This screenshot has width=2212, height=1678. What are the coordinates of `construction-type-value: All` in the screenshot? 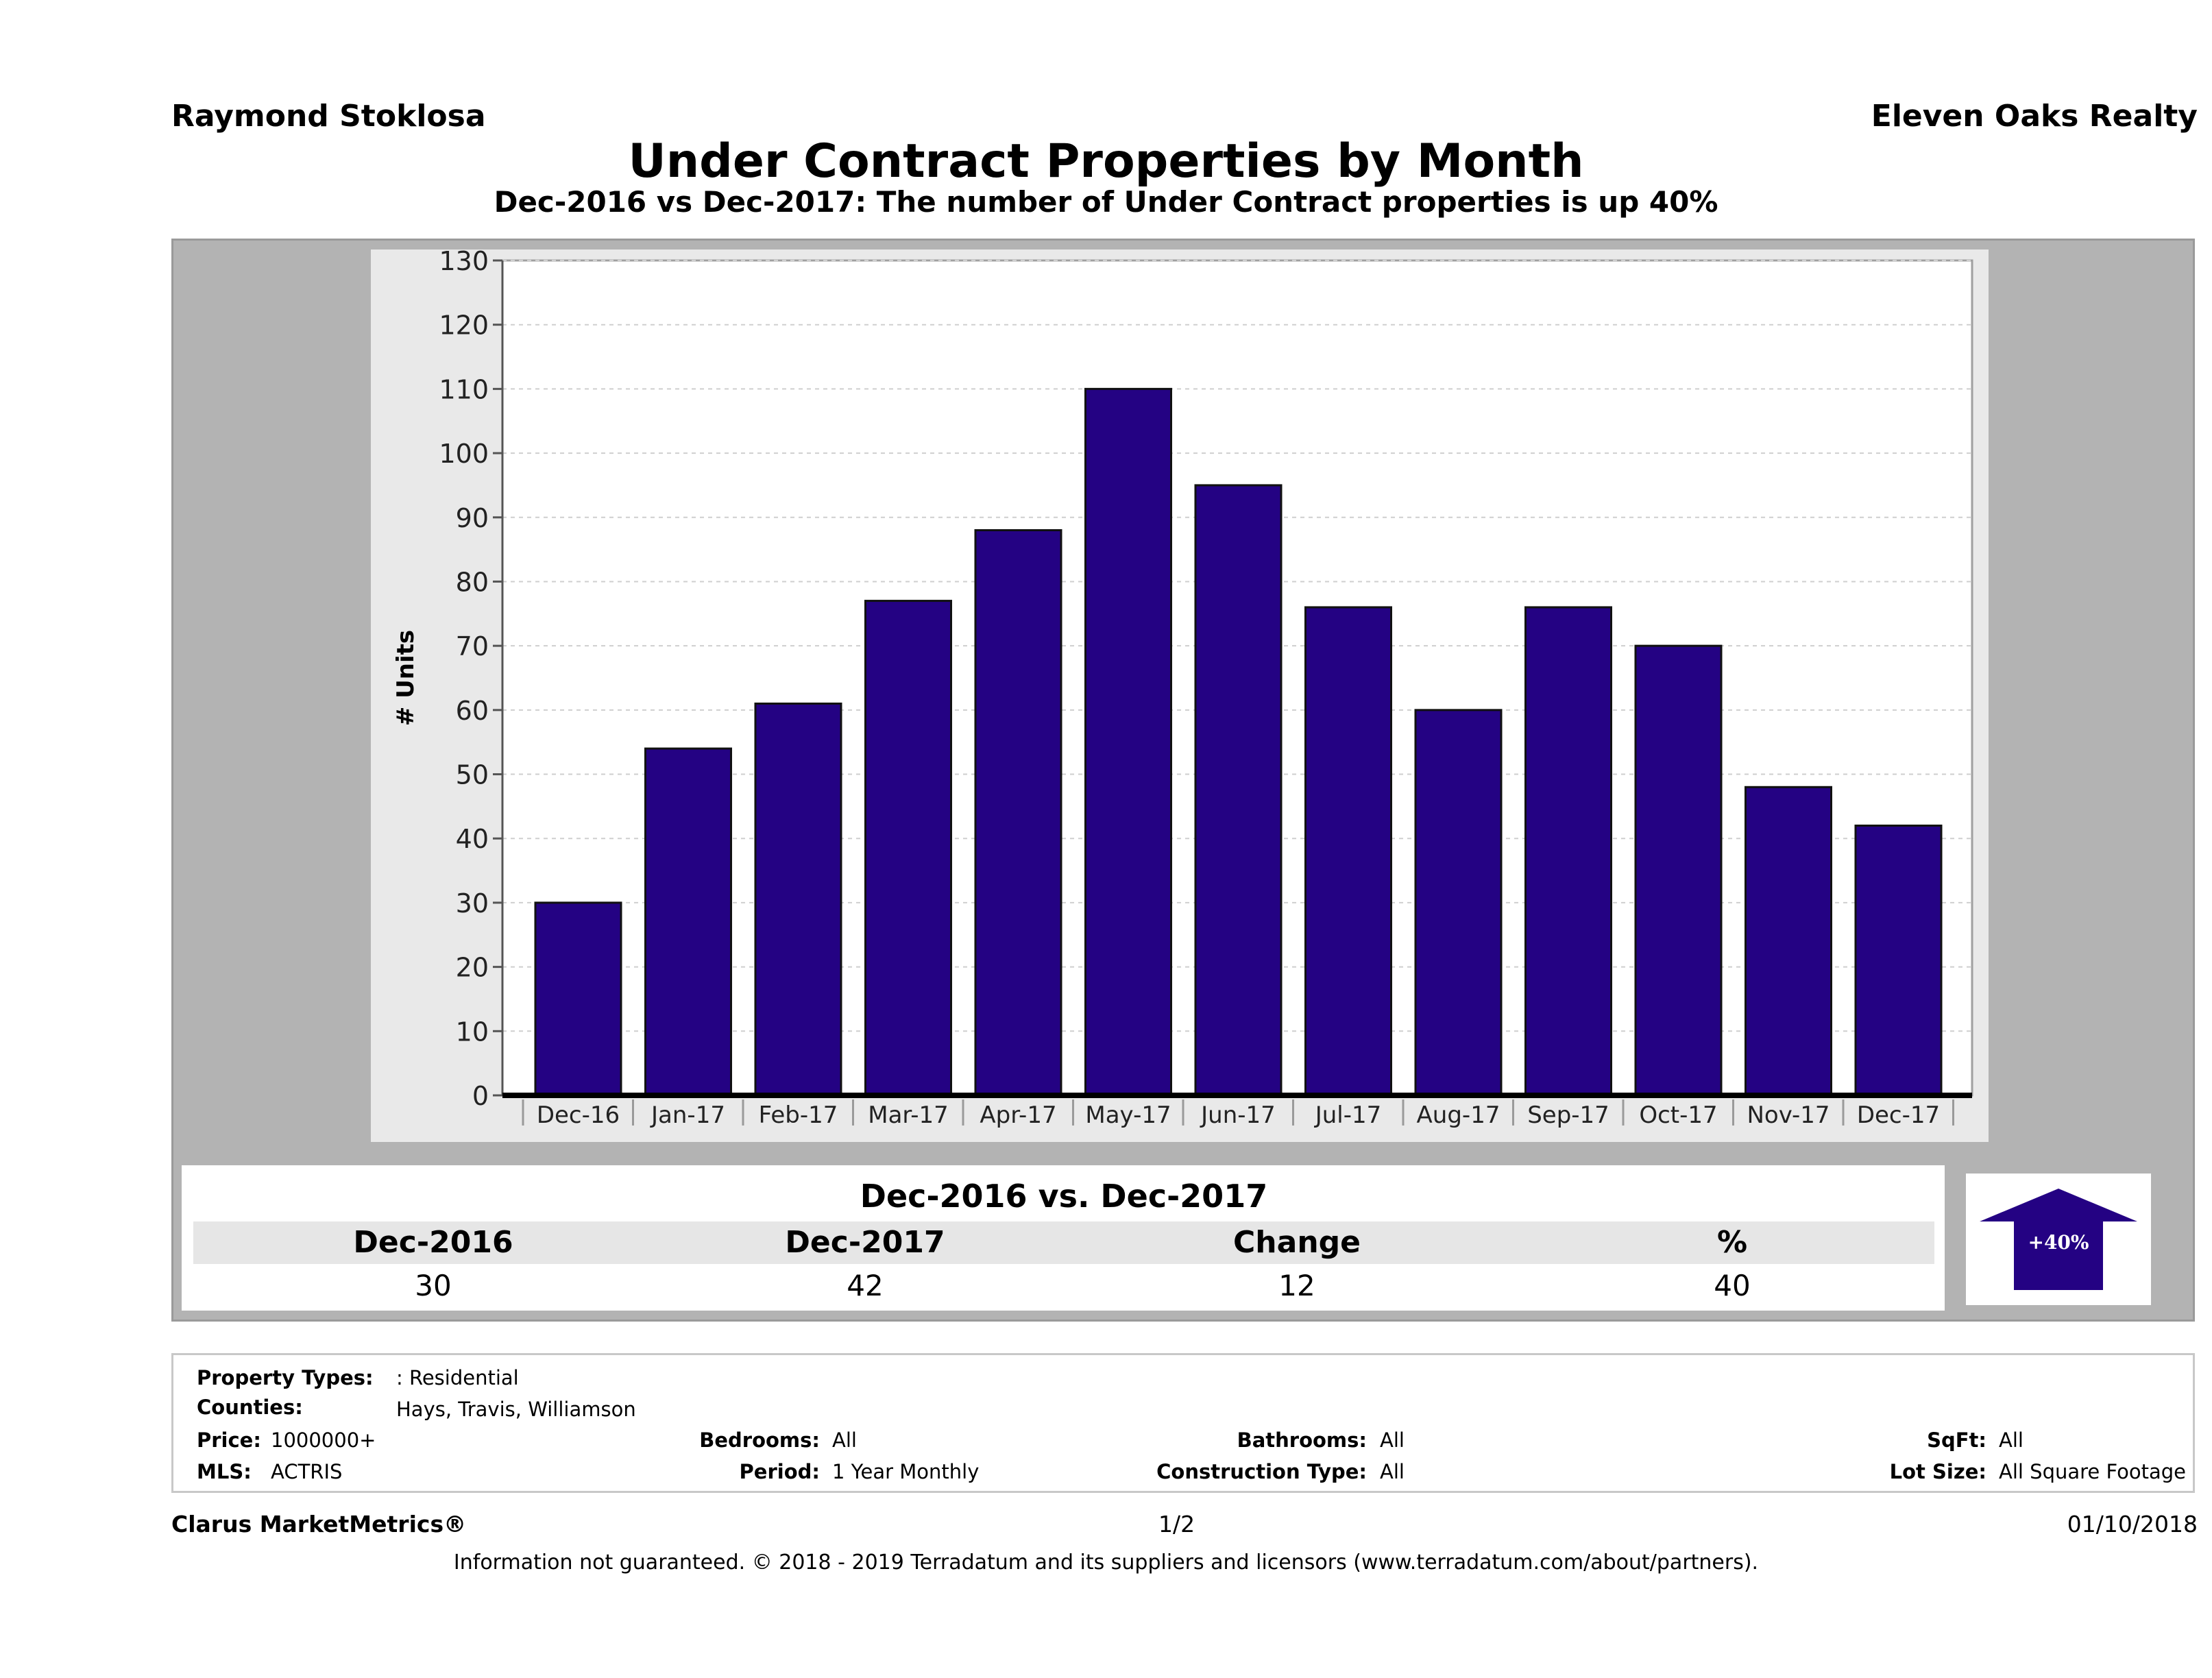 It's located at (1393, 1471).